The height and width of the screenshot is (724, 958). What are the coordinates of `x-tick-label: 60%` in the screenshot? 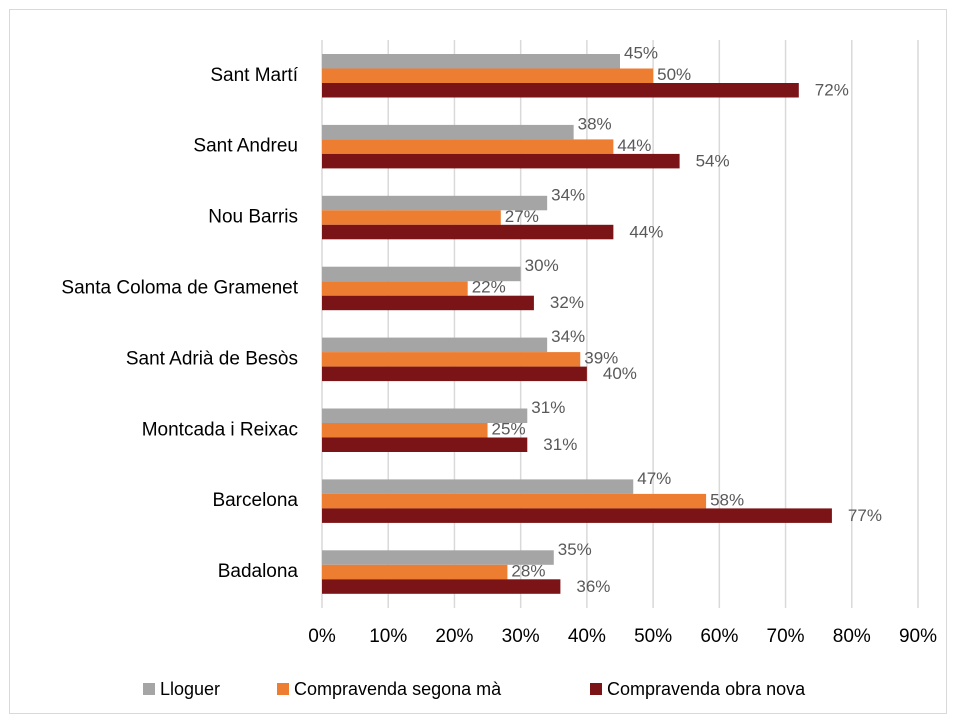 It's located at (719, 636).